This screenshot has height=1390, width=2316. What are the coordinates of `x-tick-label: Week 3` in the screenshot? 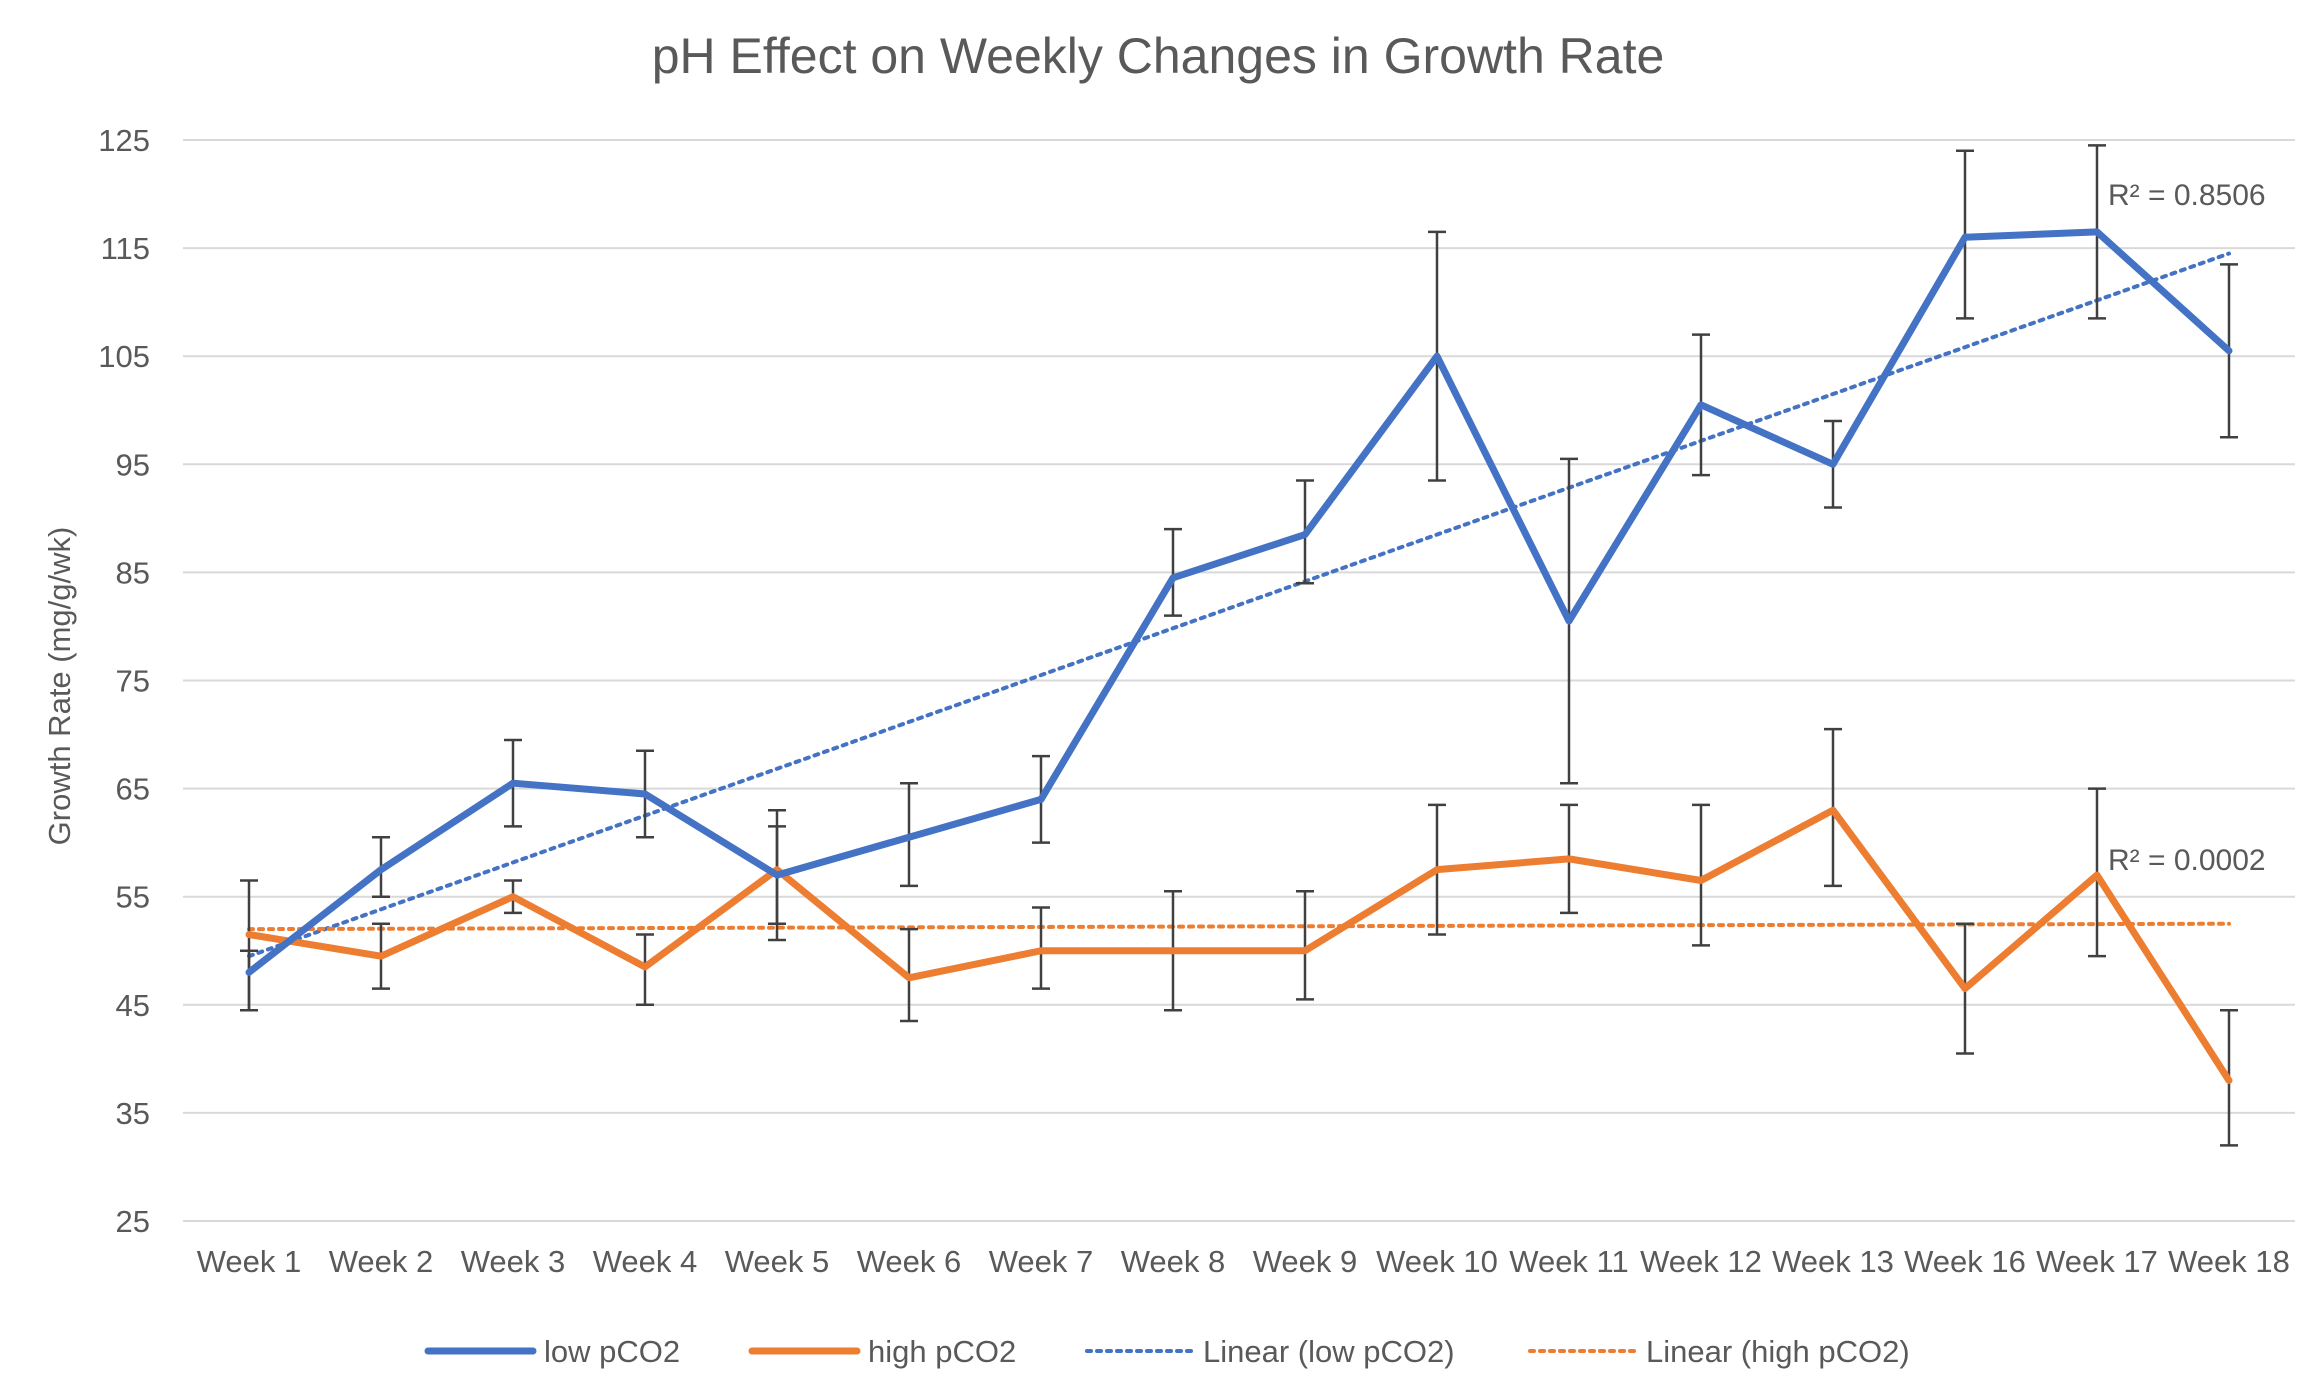 It's located at (513, 1261).